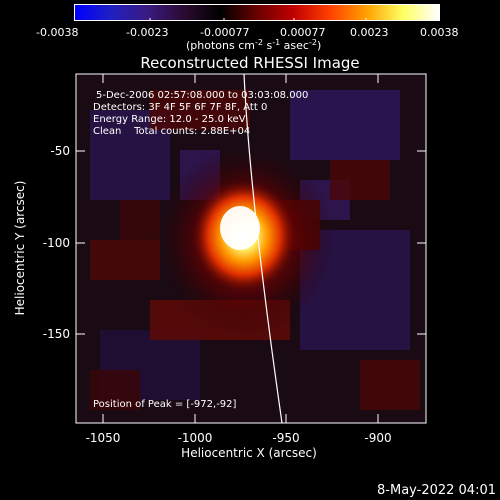  I want to click on colorbar-tick: 0.00077, so click(303, 32).